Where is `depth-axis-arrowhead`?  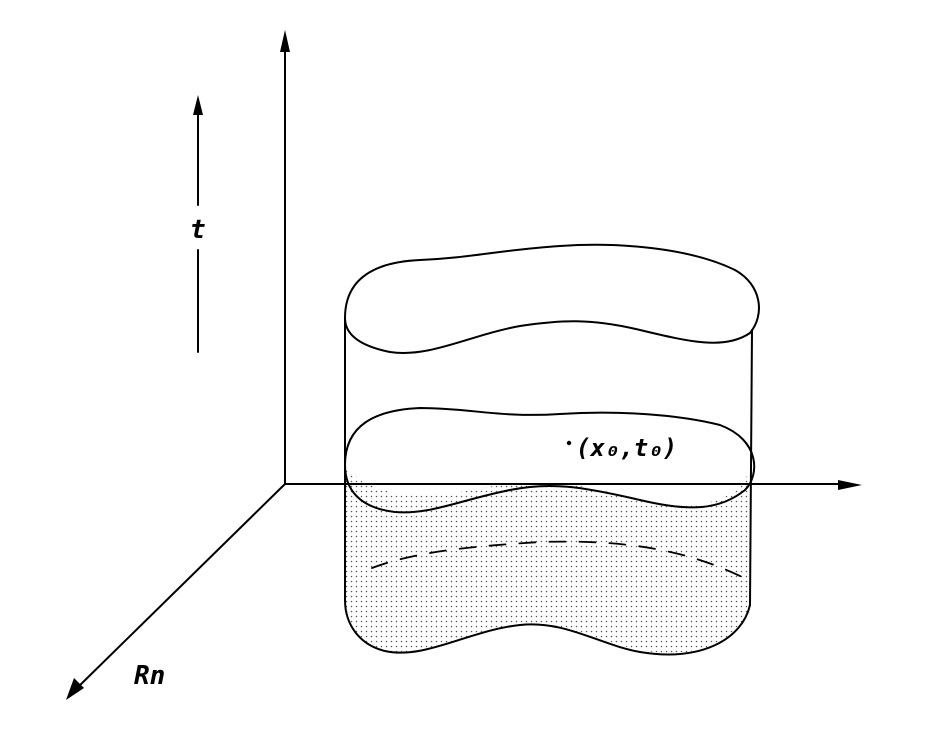 depth-axis-arrowhead is located at coordinates (75, 689).